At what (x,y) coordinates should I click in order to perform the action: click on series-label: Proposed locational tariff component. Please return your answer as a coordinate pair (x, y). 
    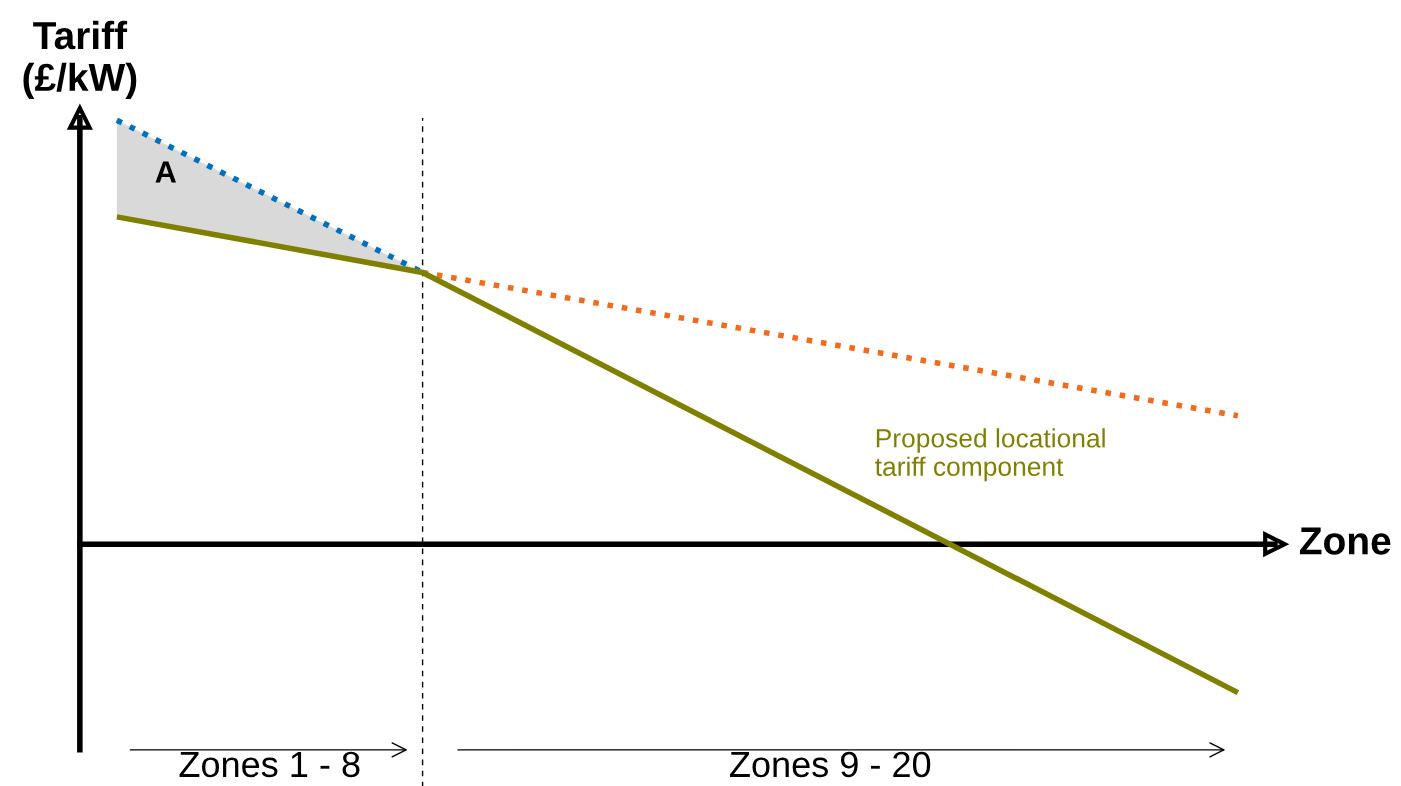
    Looking at the image, I should click on (990, 455).